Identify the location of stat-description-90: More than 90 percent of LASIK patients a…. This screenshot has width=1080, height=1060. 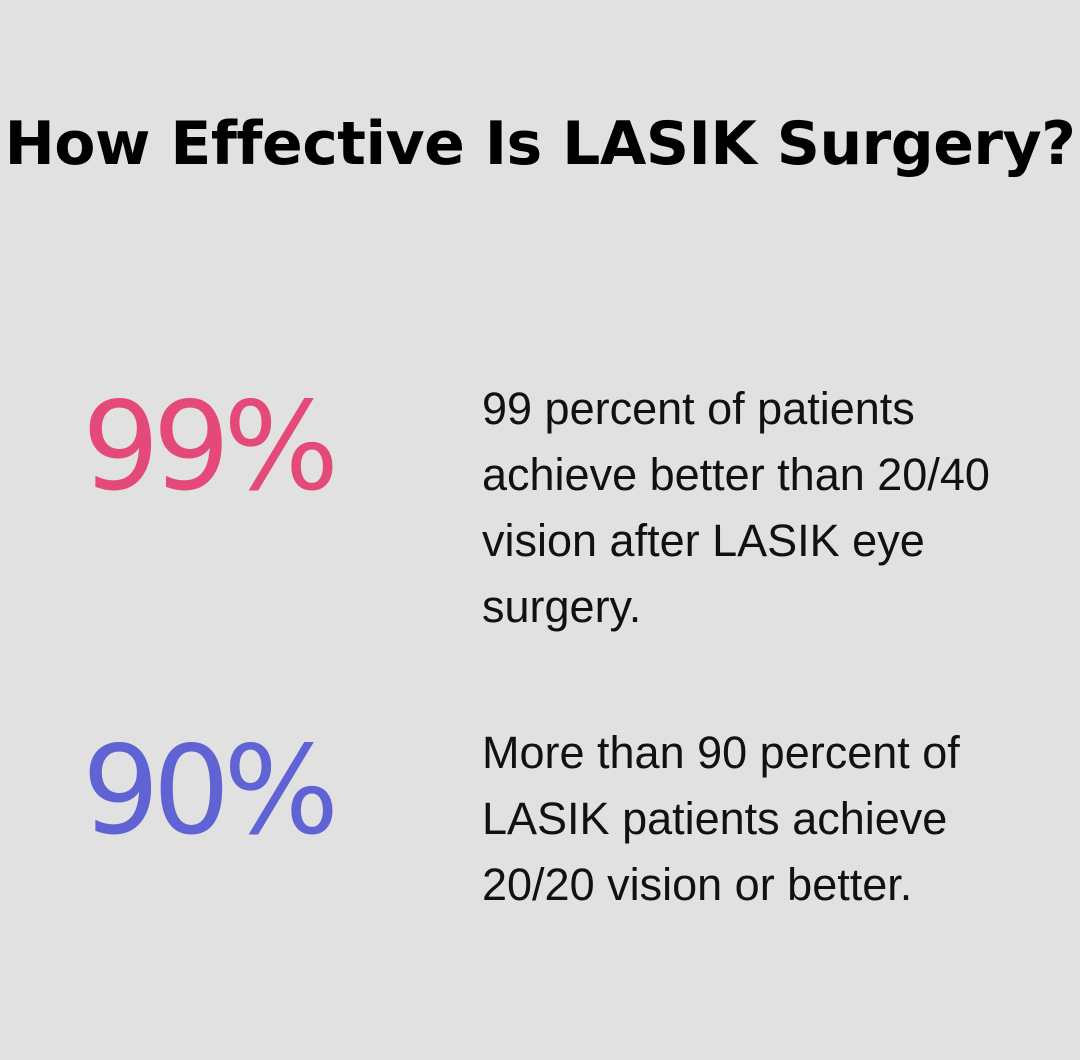
(721, 818).